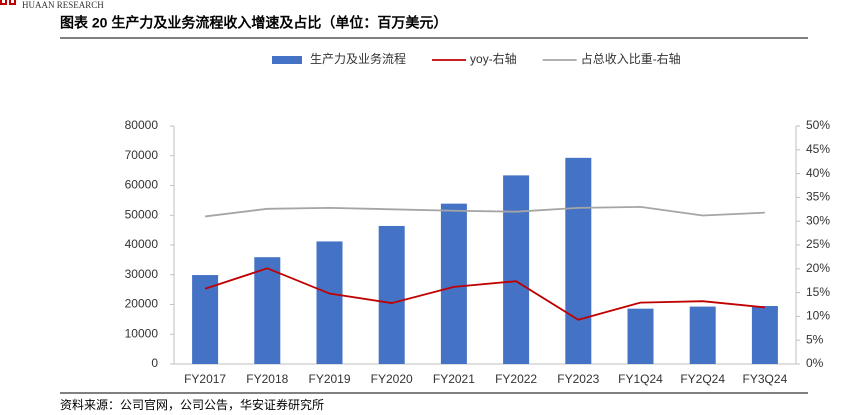  I want to click on chart-title: 图表 20 生产力及业务流程收入增速及占比（单位：百万美元）, so click(253, 23).